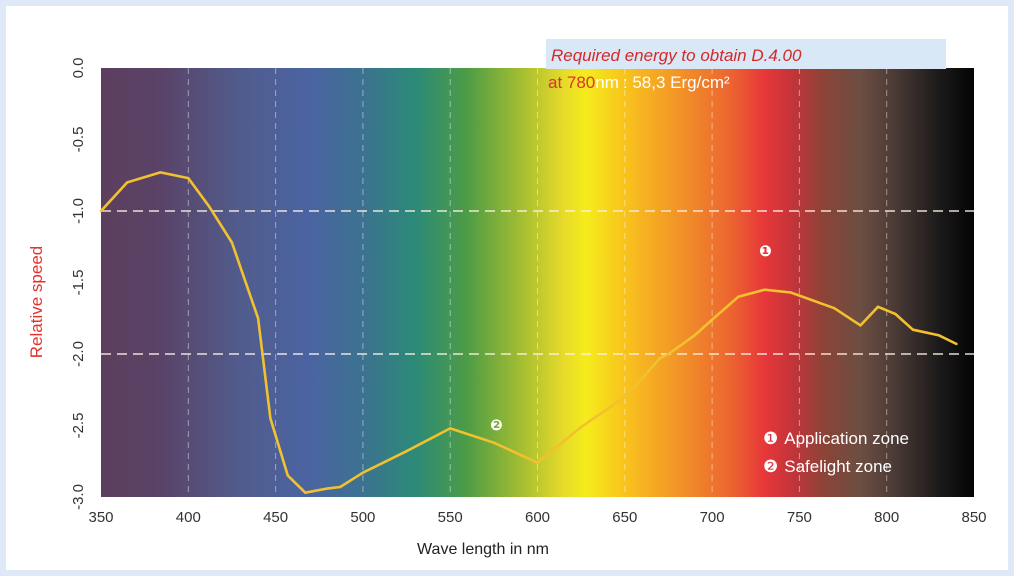 This screenshot has height=576, width=1014. I want to click on legend-label-safelight: Safelight zone, so click(838, 466).